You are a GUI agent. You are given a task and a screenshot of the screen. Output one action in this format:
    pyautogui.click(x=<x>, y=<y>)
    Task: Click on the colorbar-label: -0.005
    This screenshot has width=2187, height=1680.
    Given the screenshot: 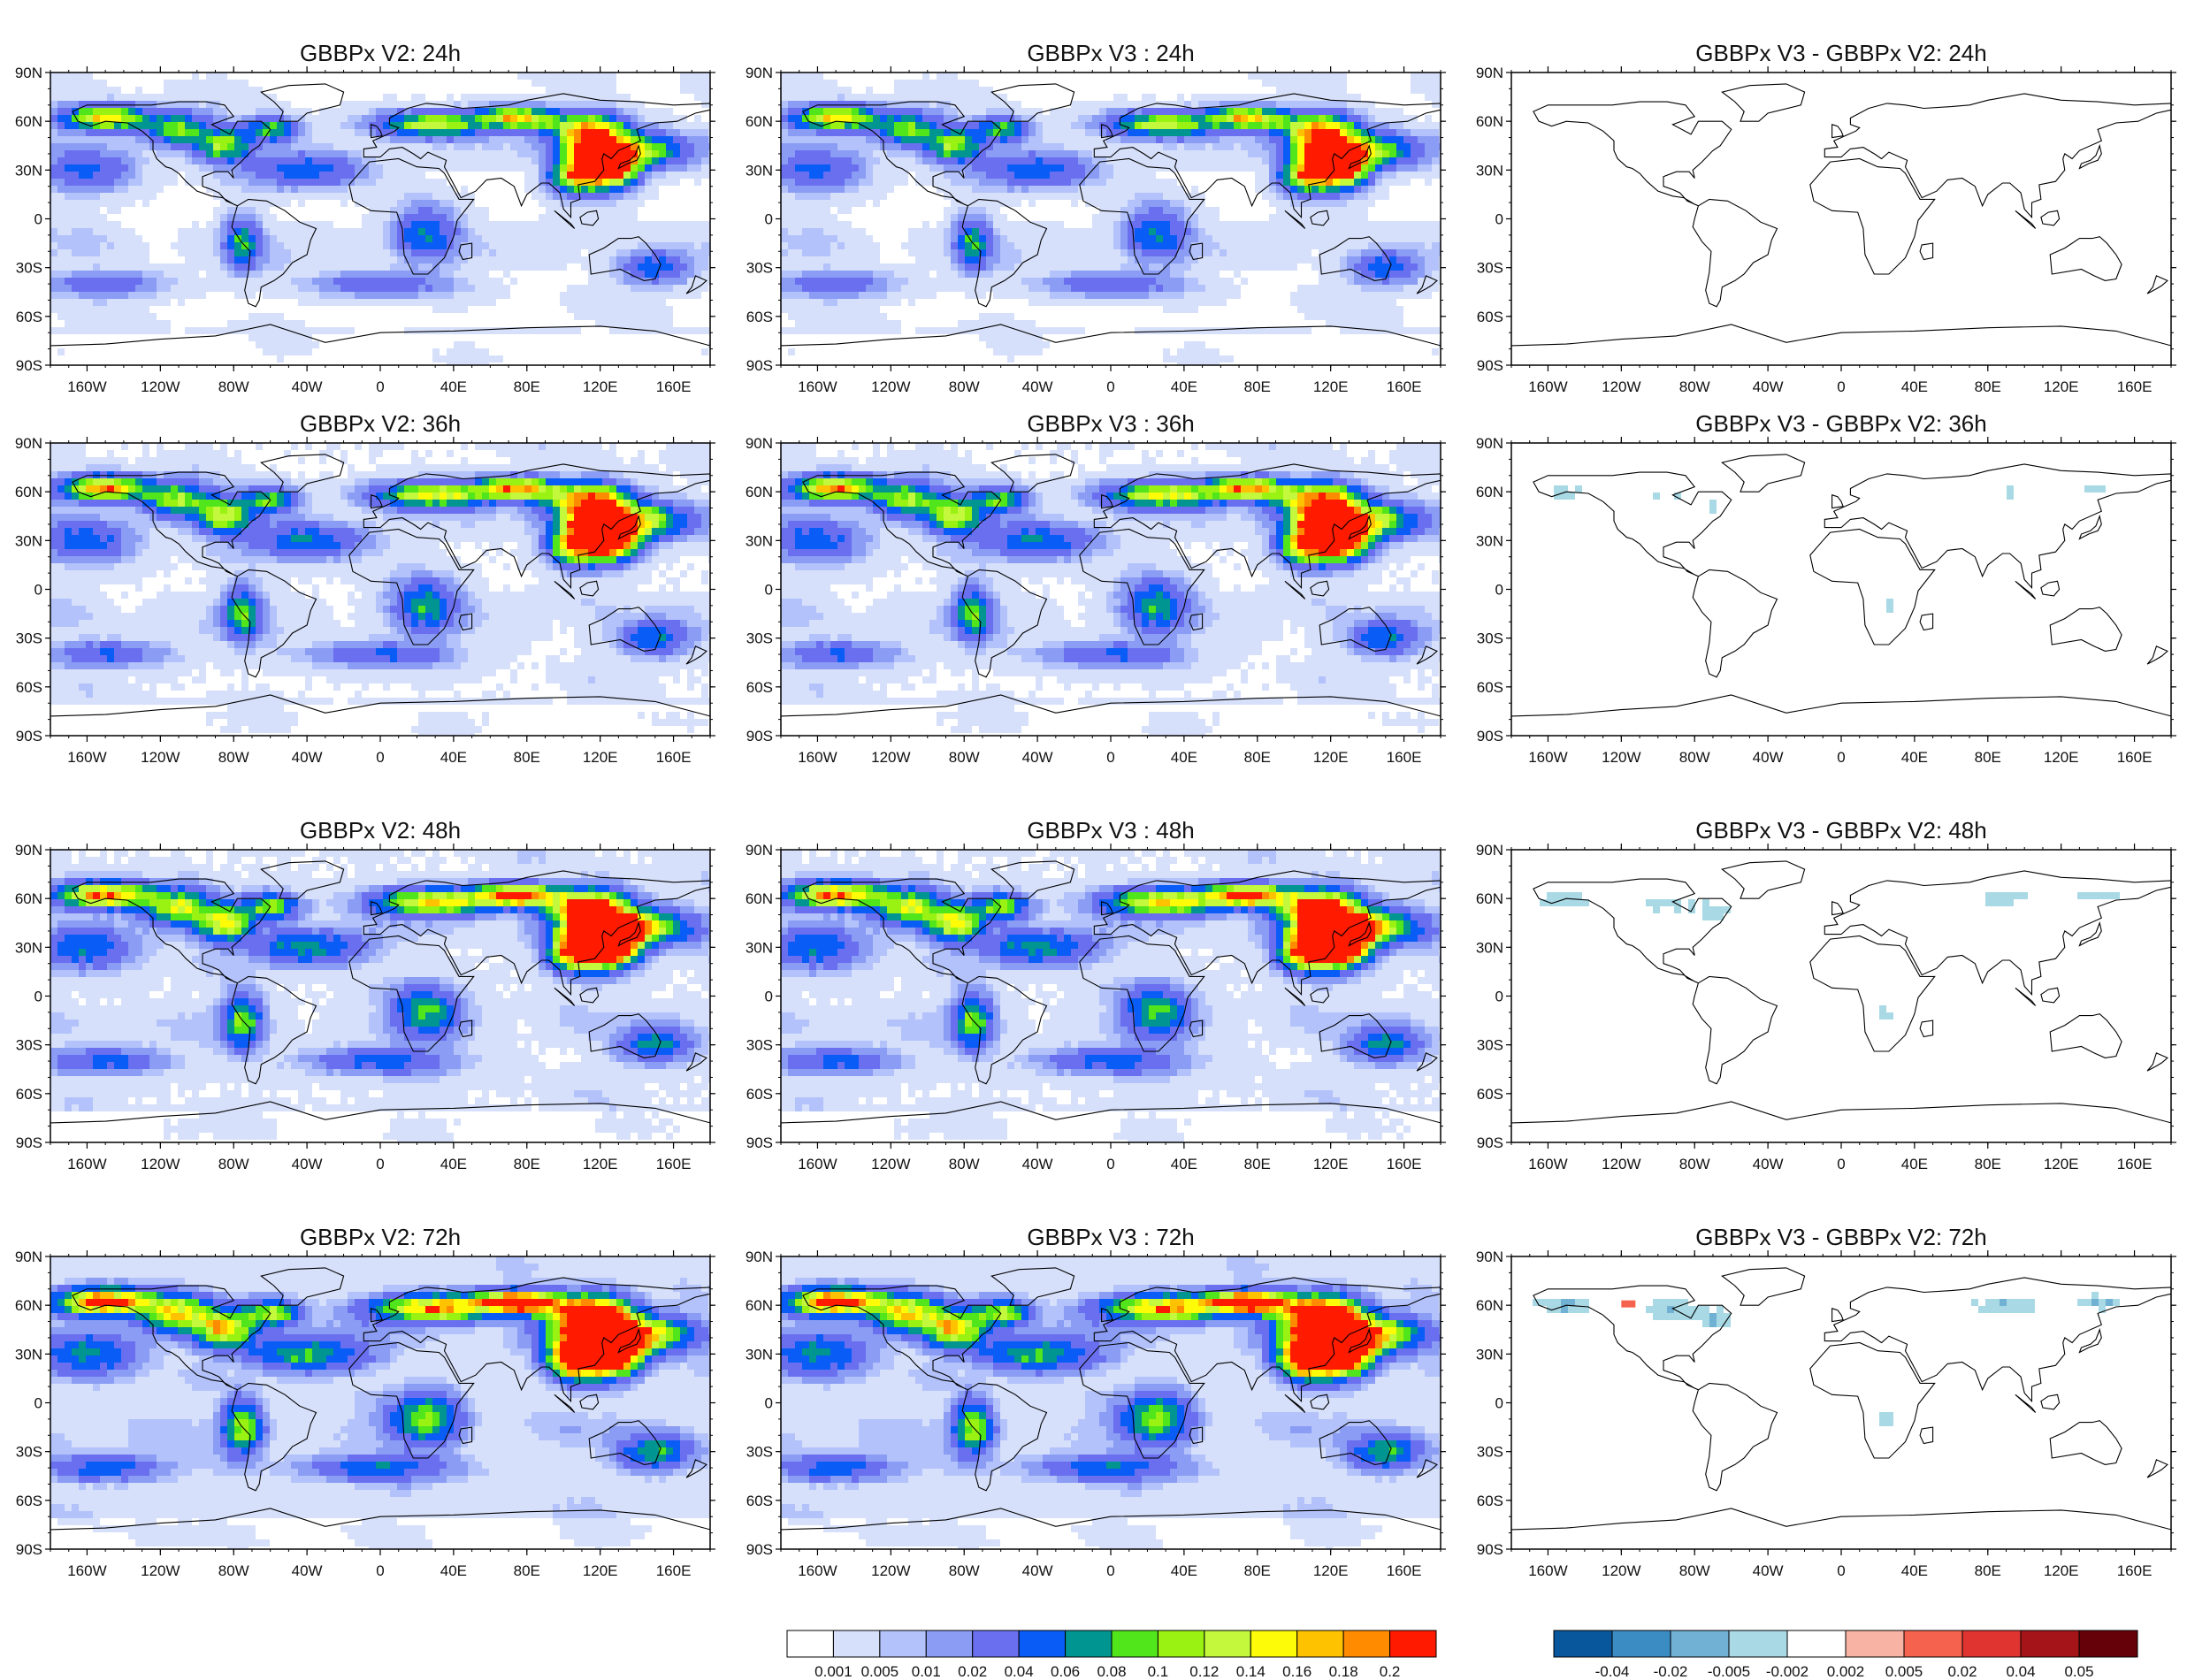 What is the action you would take?
    pyautogui.click(x=1729, y=1671)
    